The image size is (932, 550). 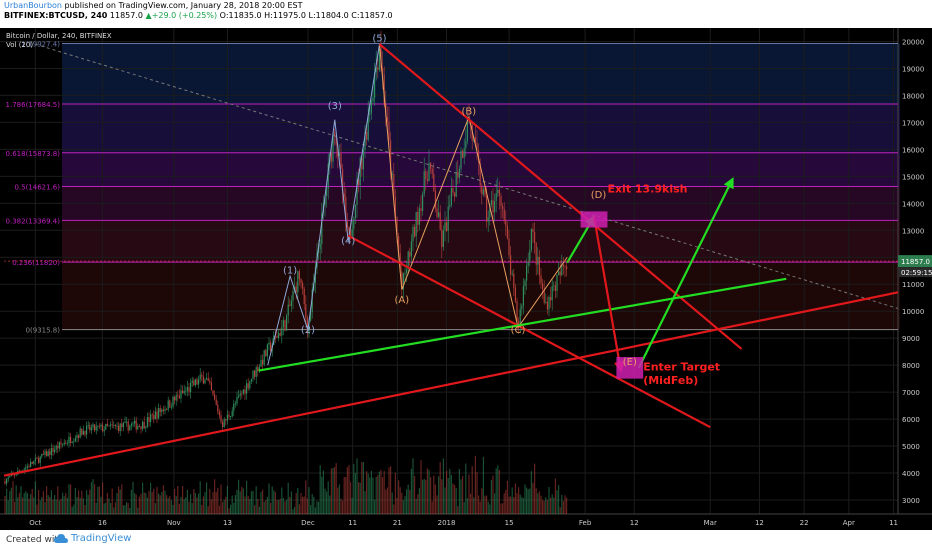 I want to click on countdown-bg, so click(x=915, y=272).